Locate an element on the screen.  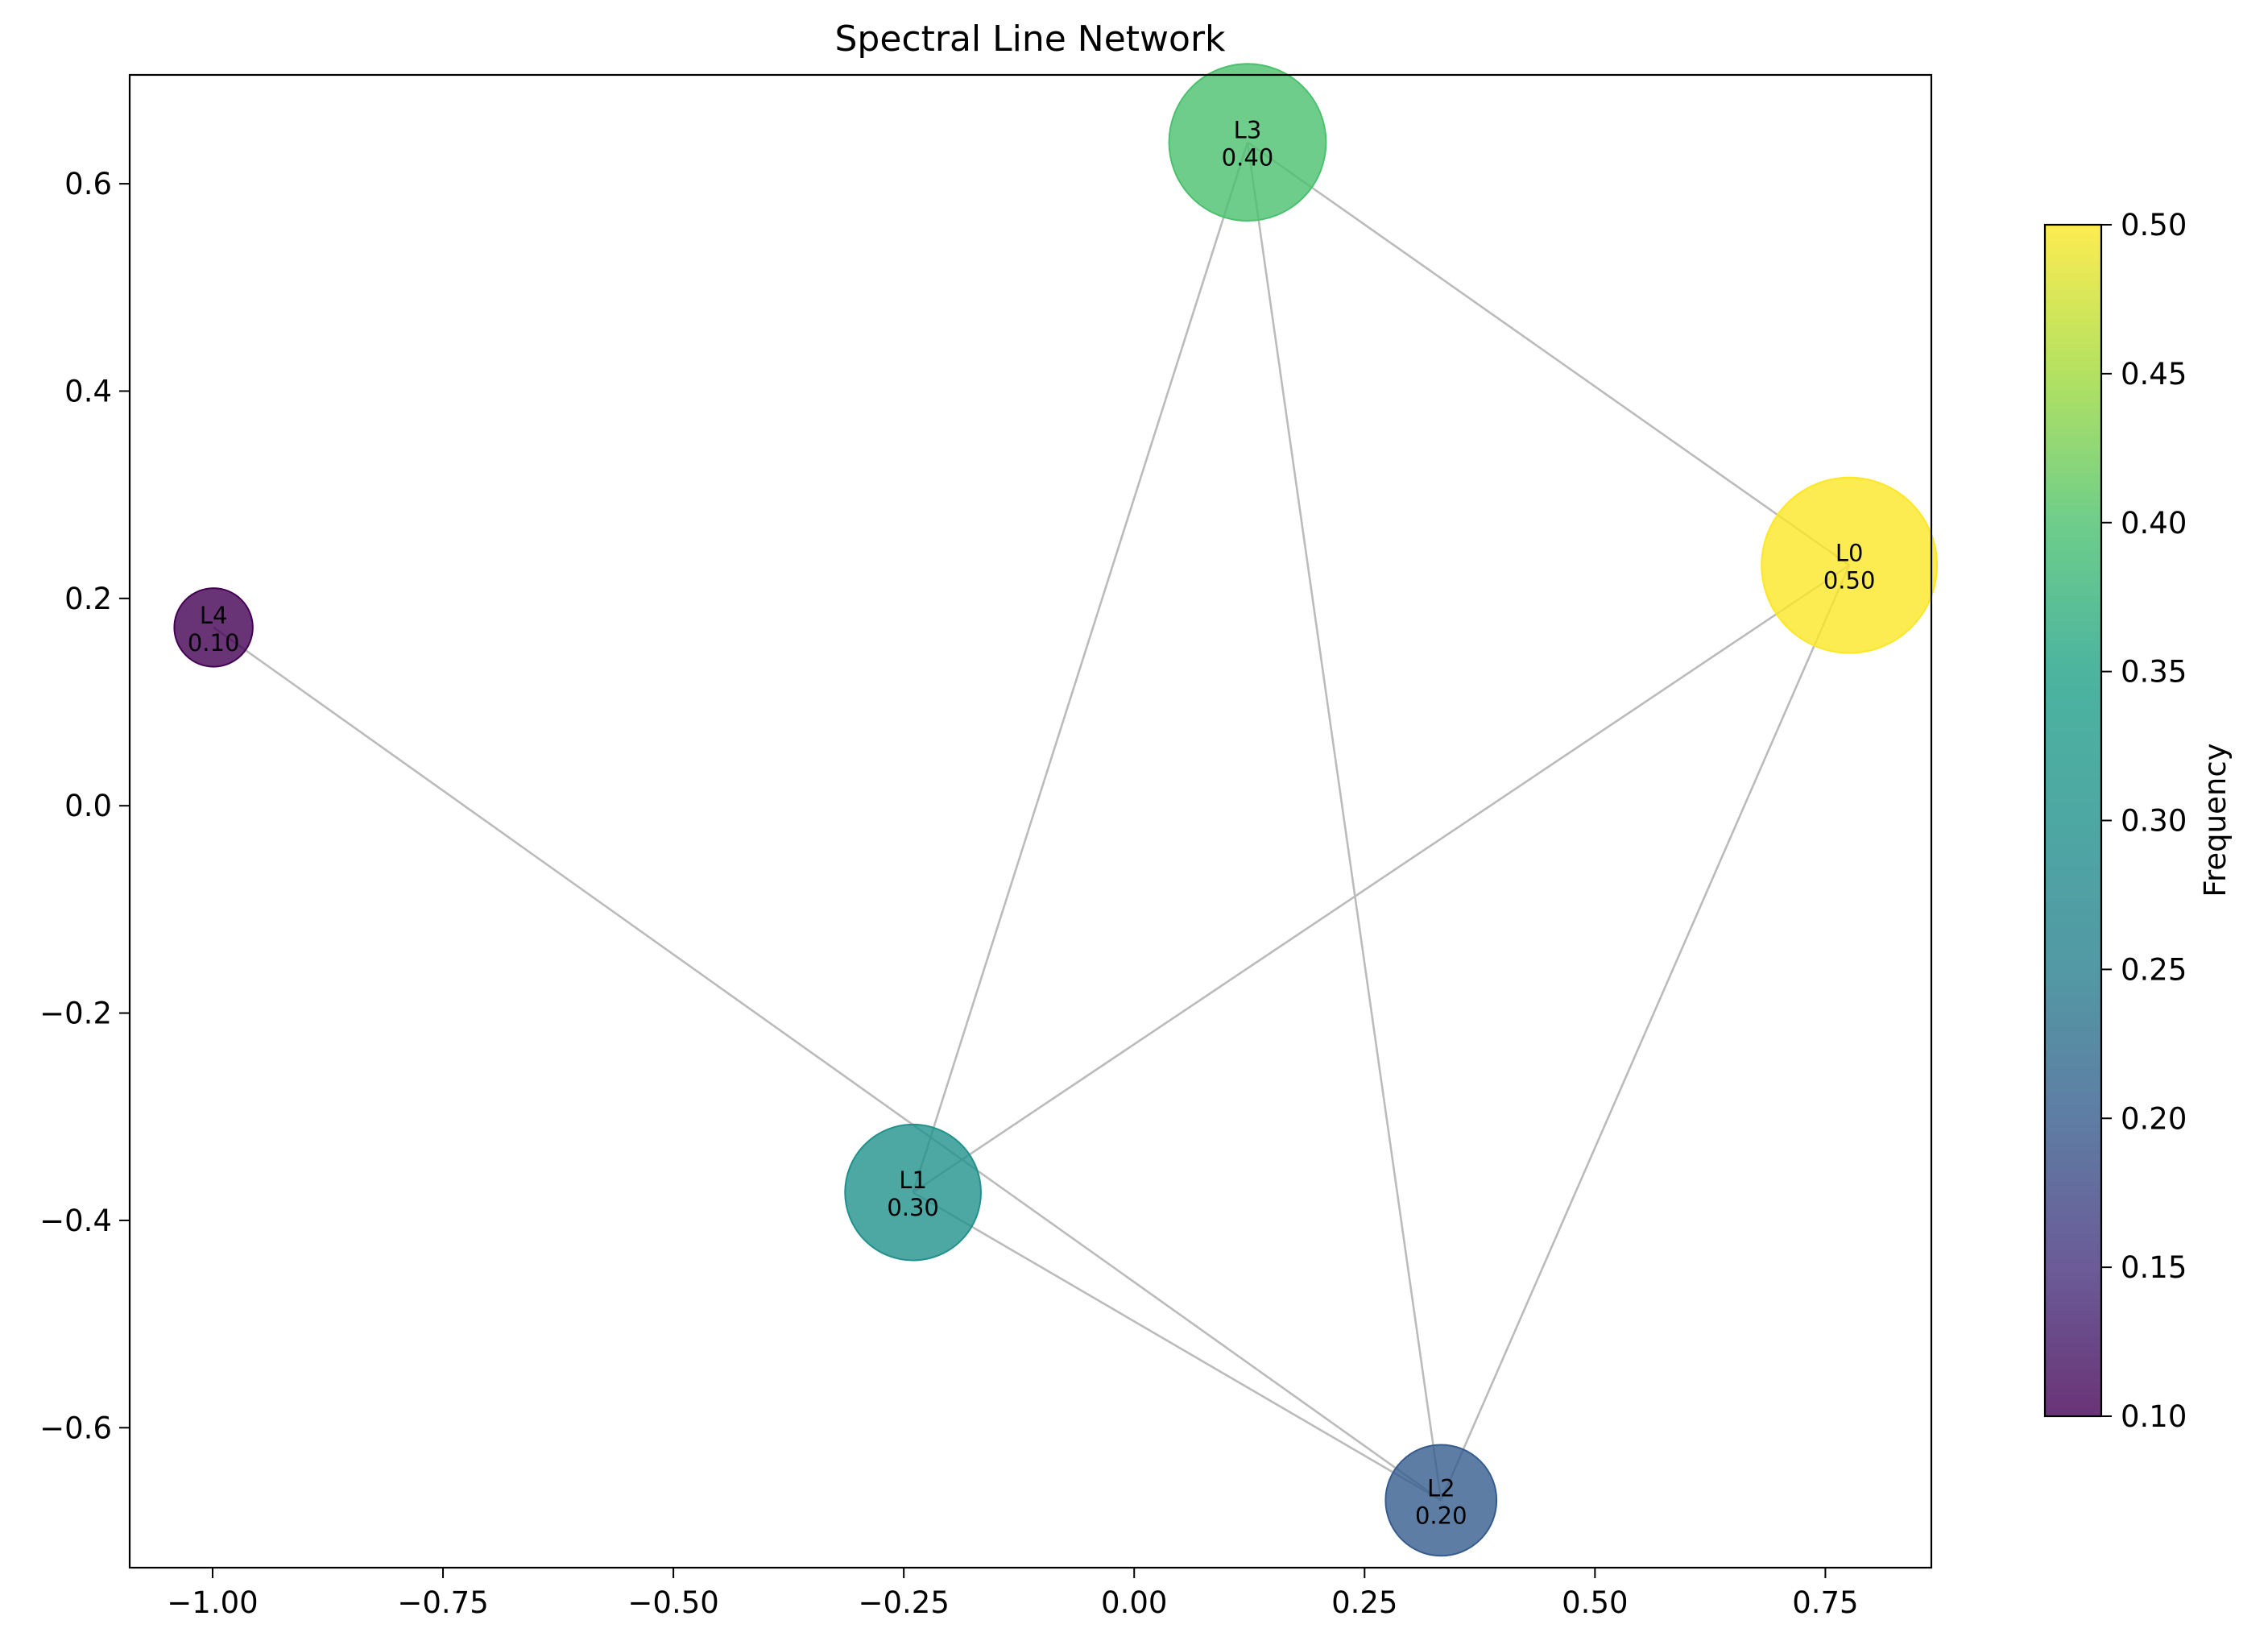
node-L1 is located at coordinates (913, 1192).